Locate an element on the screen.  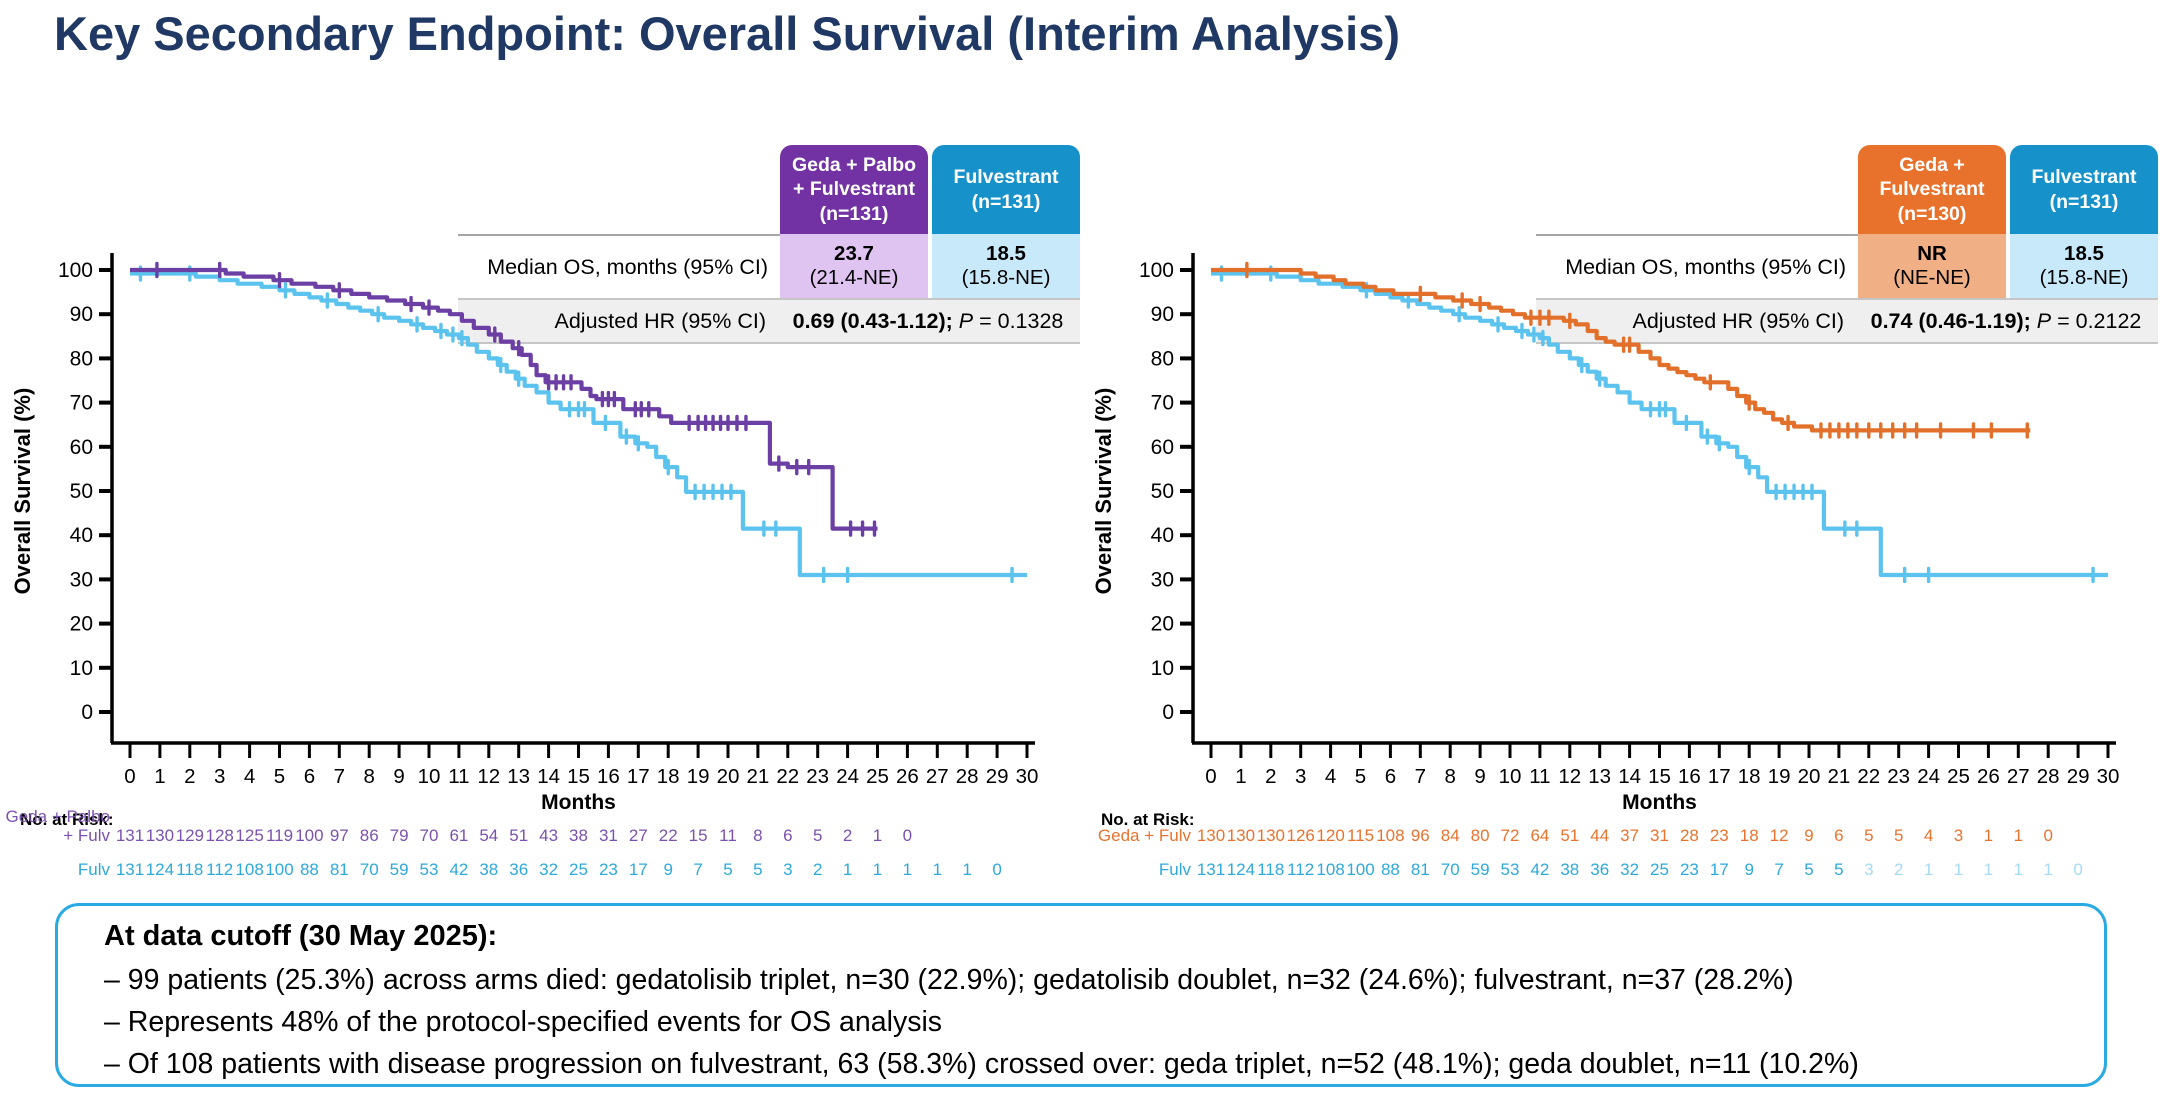
risk-count: 97 is located at coordinates (339, 835).